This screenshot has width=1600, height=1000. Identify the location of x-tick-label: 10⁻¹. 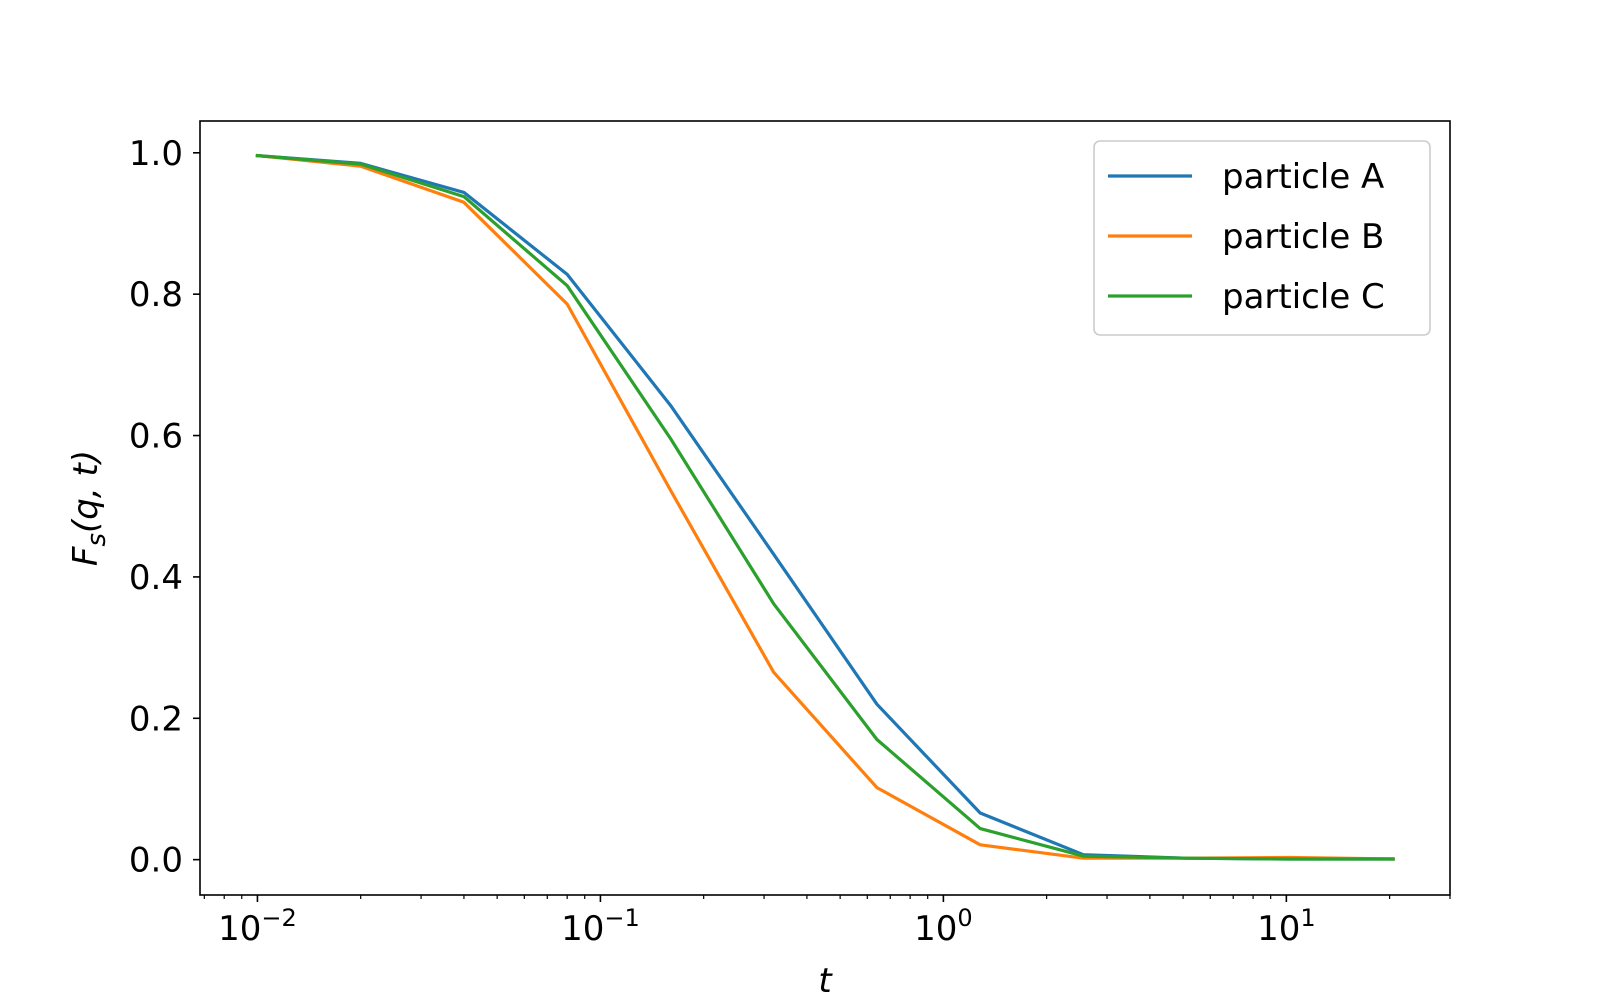
(600, 926).